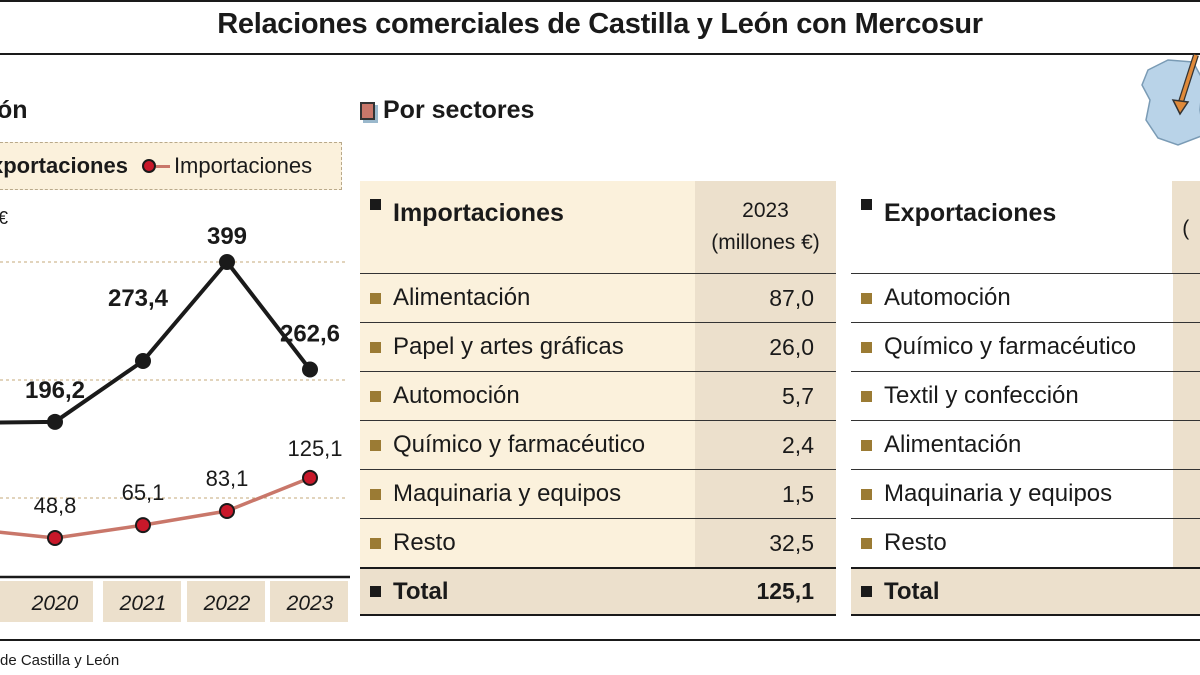  I want to click on exports-unit-cell: (, so click(1186, 227).